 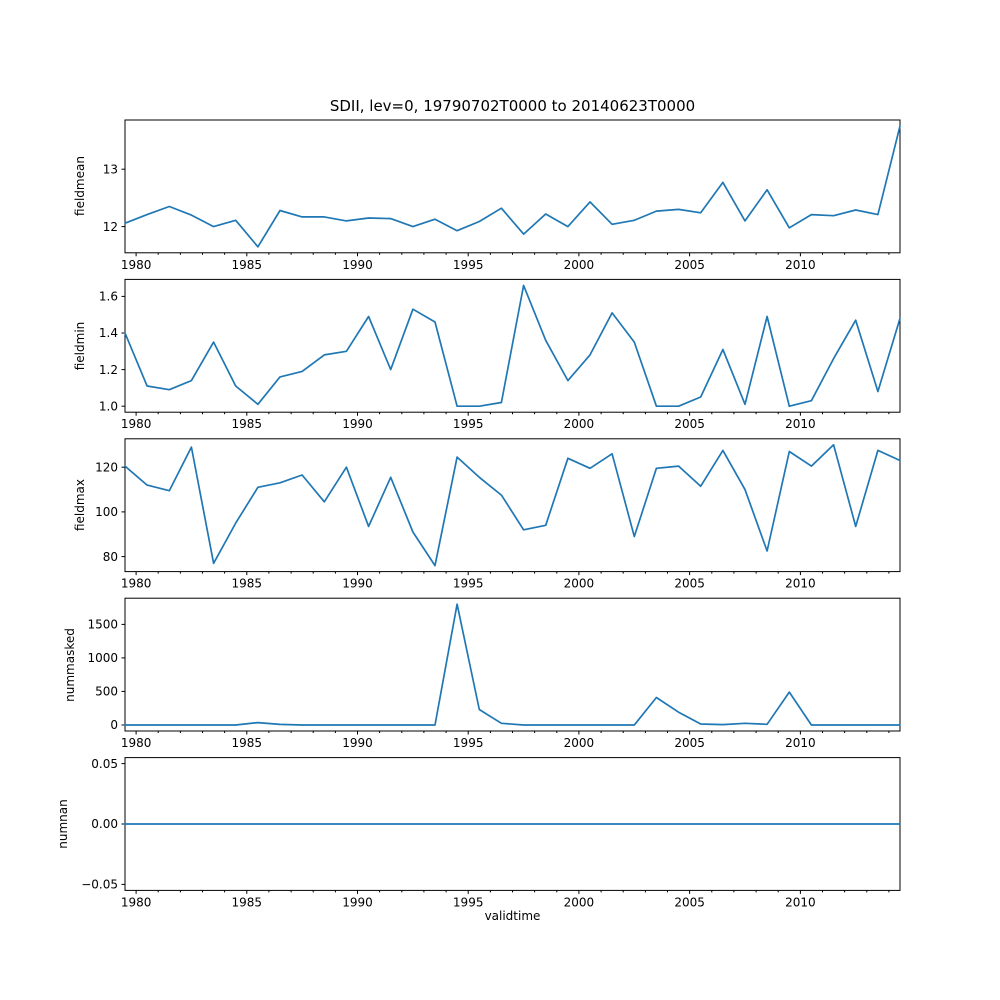 What do you see at coordinates (106, 512) in the screenshot?
I see `y-tick-label: 100` at bounding box center [106, 512].